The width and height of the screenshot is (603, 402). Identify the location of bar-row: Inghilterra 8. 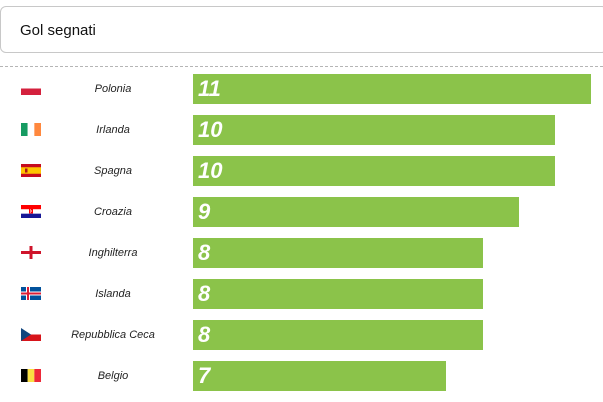
(301, 253).